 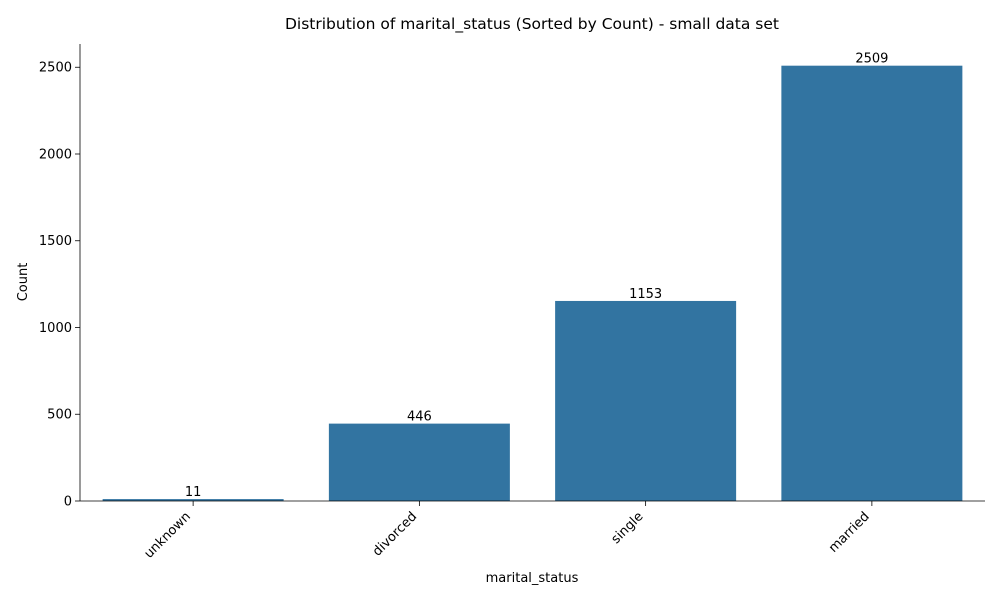 What do you see at coordinates (193, 492) in the screenshot?
I see `data-label-unknown: 11` at bounding box center [193, 492].